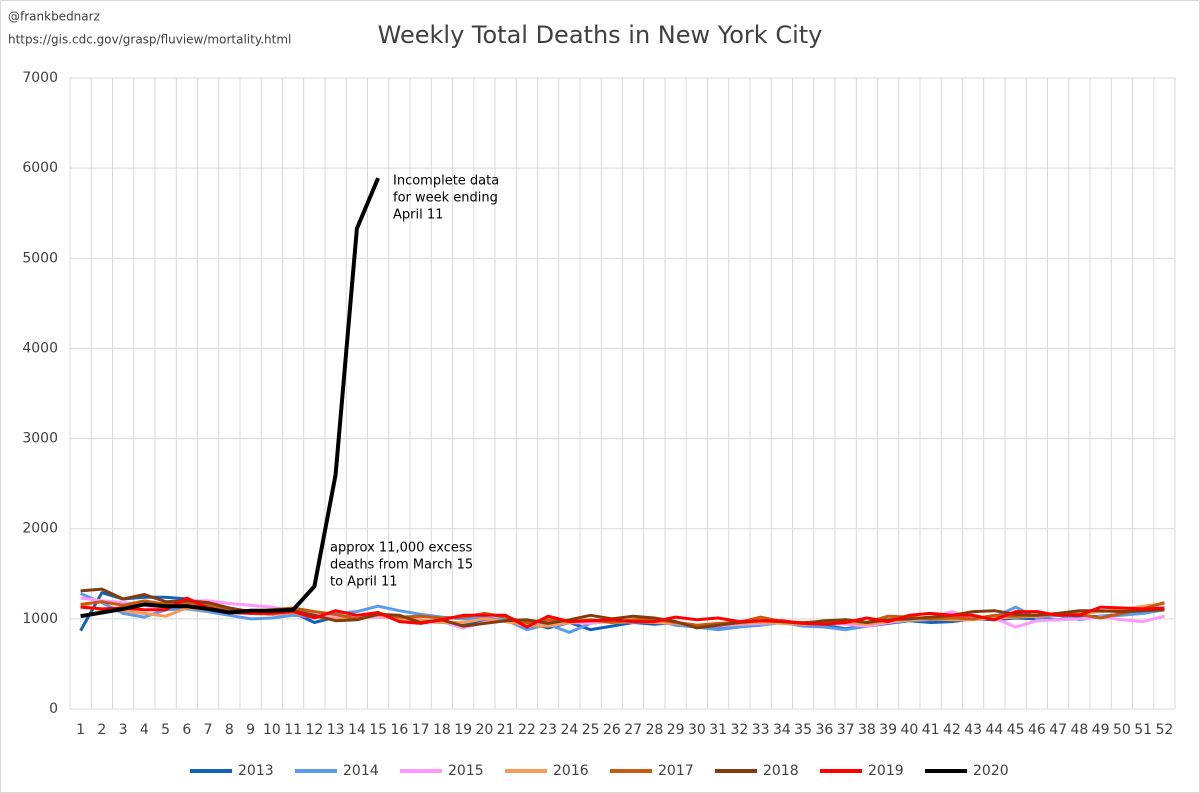 This screenshot has width=1200, height=793. Describe the element at coordinates (40, 529) in the screenshot. I see `y-tick-label: 2000` at that location.